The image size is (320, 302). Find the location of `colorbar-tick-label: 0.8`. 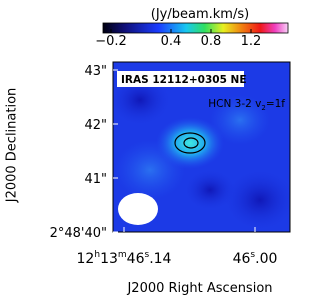

colorbar-tick-label: 0.8 is located at coordinates (211, 41).